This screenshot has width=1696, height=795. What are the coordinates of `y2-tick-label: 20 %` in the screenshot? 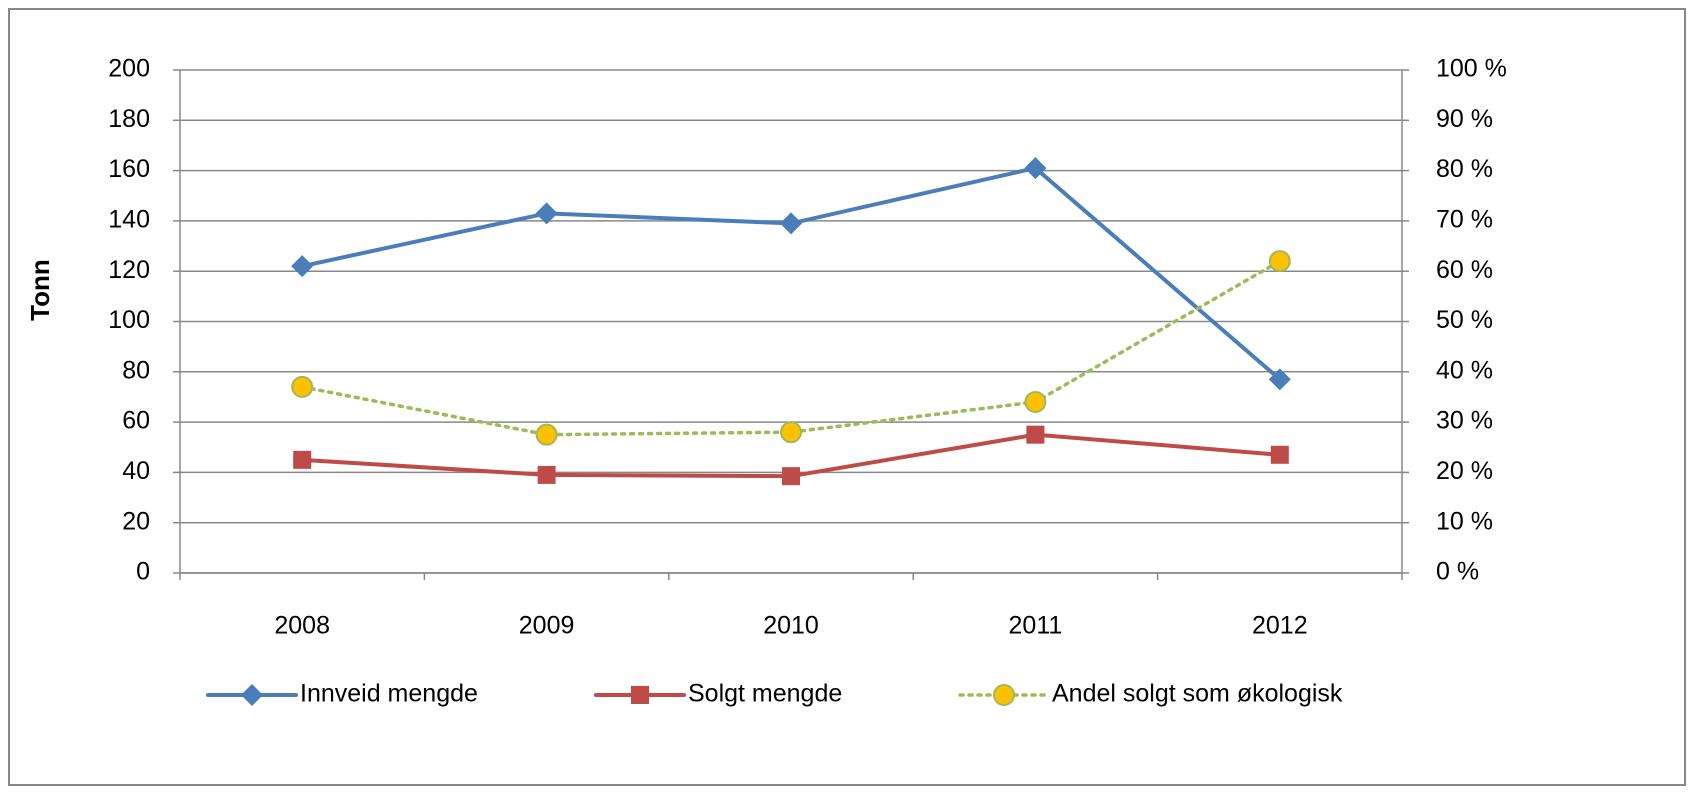 It's located at (1464, 471).